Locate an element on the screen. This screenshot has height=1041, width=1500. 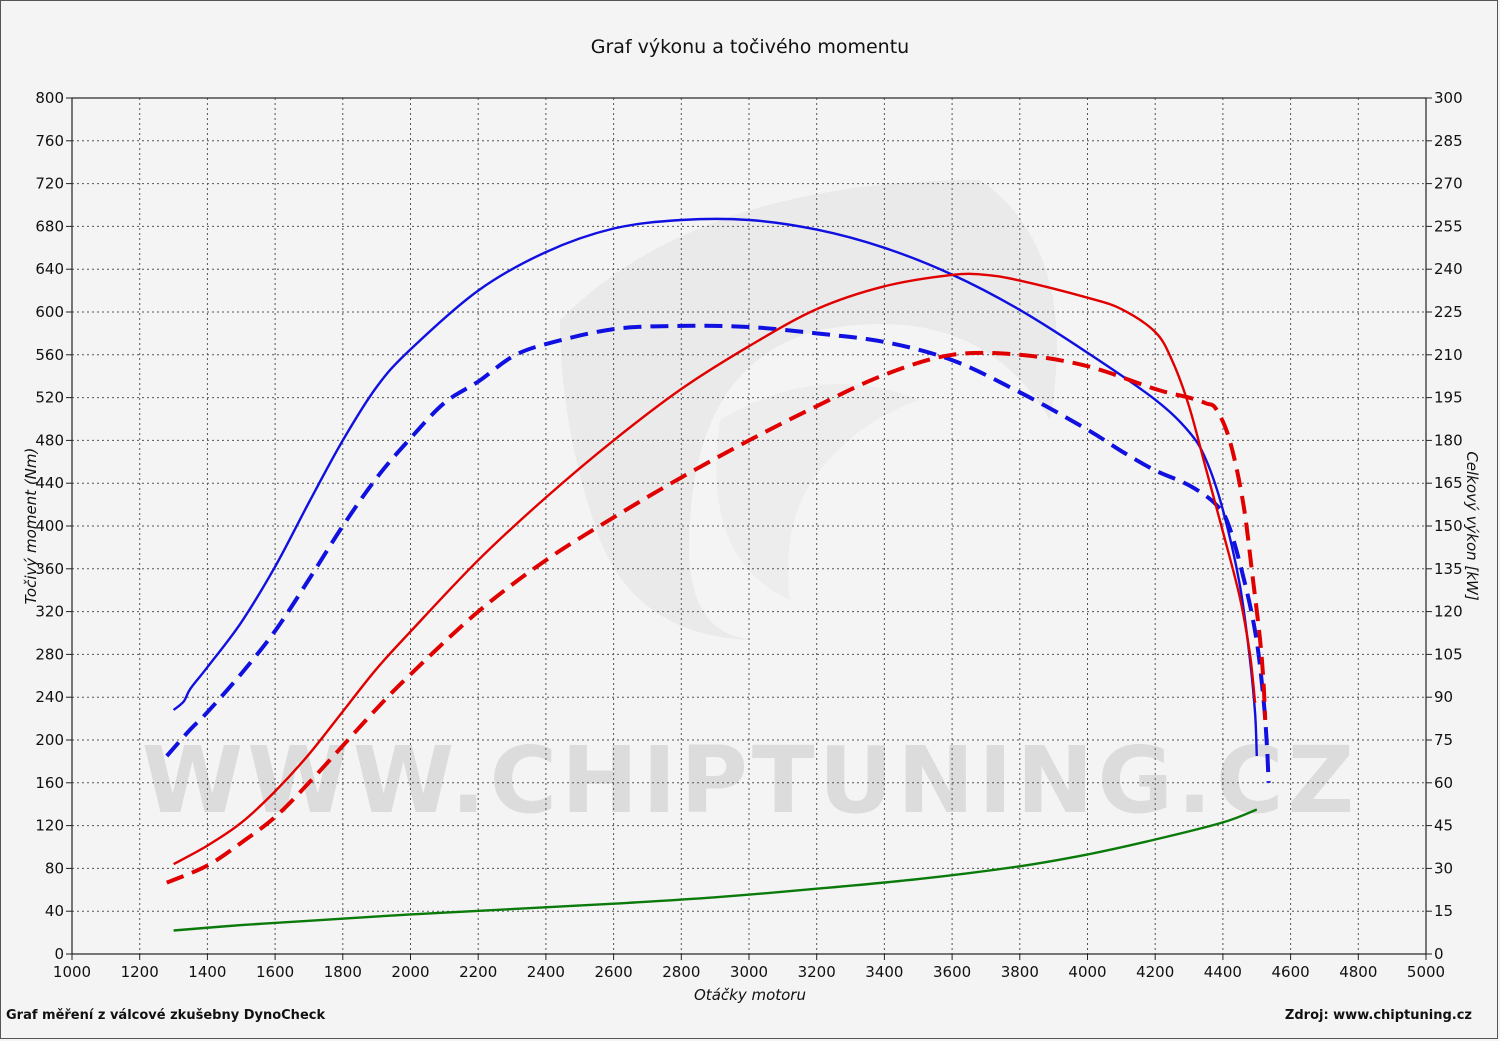
y-right-tick-label: 195 is located at coordinates (1448, 398).